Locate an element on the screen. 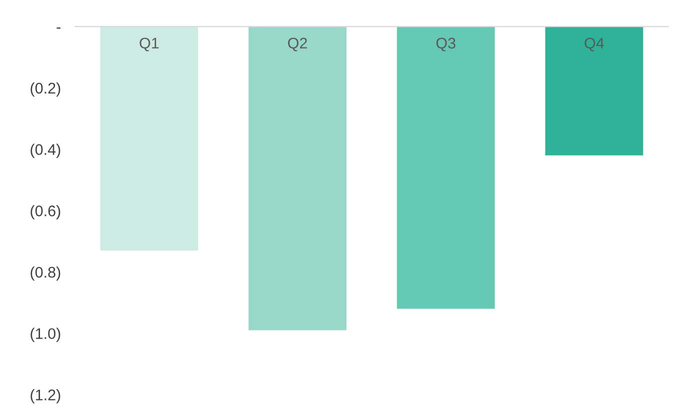  x-tick-label: Q4 is located at coordinates (594, 45).